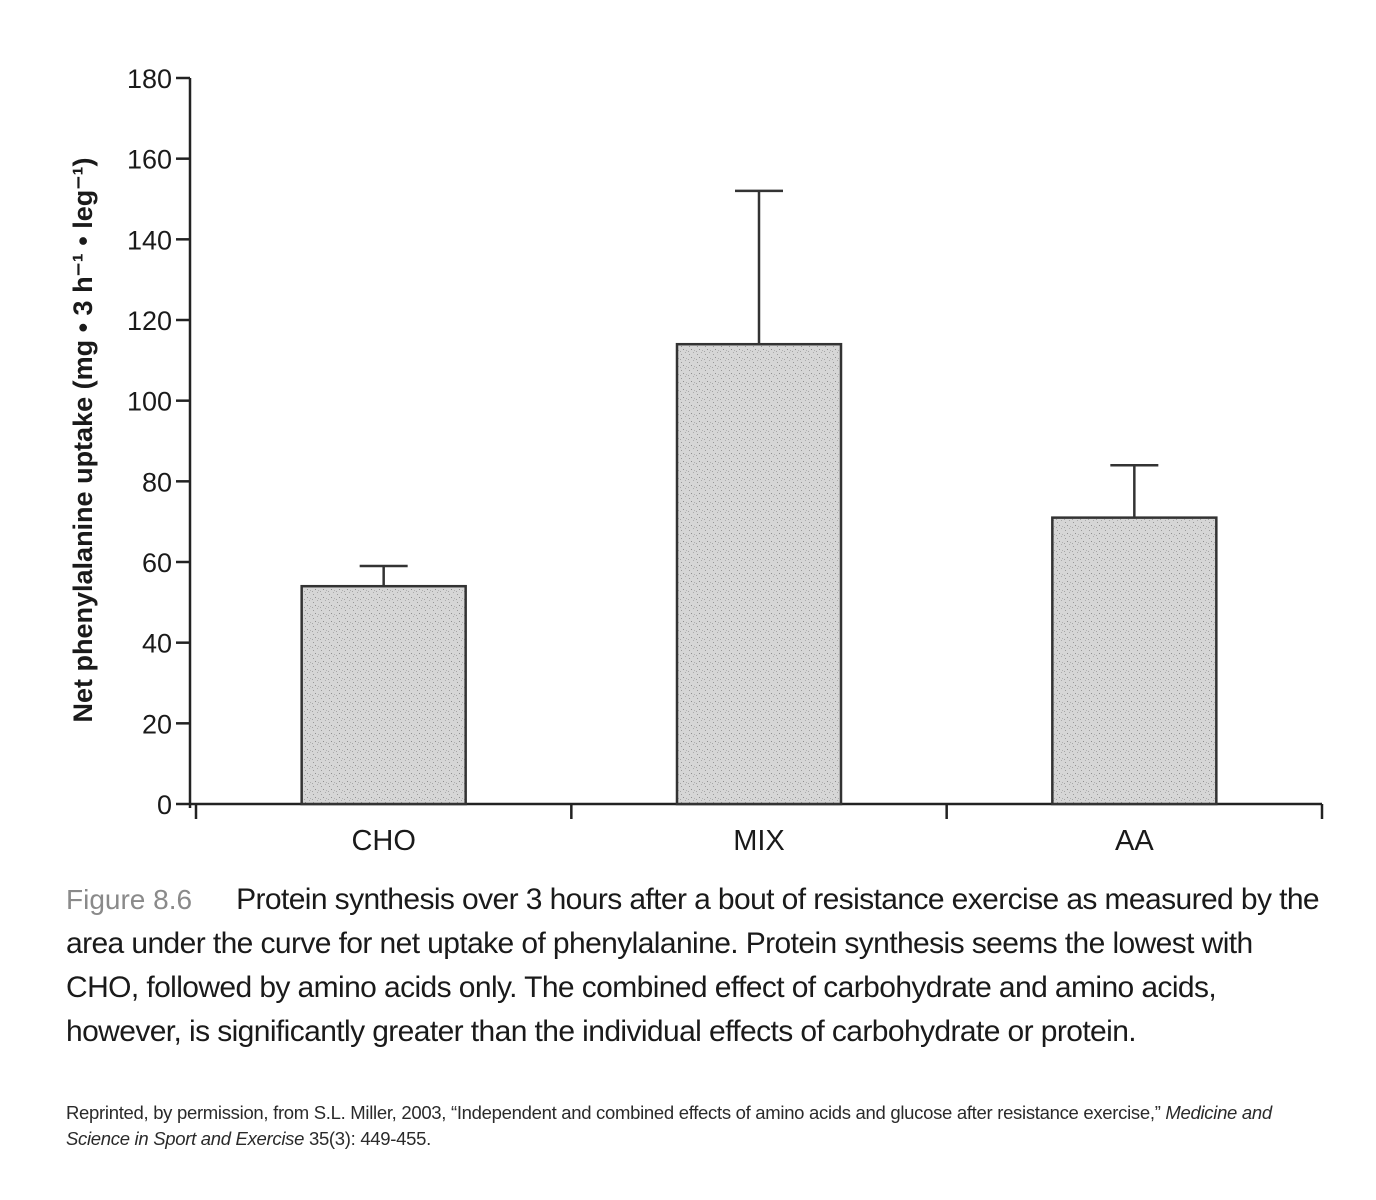 The height and width of the screenshot is (1200, 1376). Describe the element at coordinates (149, 79) in the screenshot. I see `y-tick-label: 180` at that location.